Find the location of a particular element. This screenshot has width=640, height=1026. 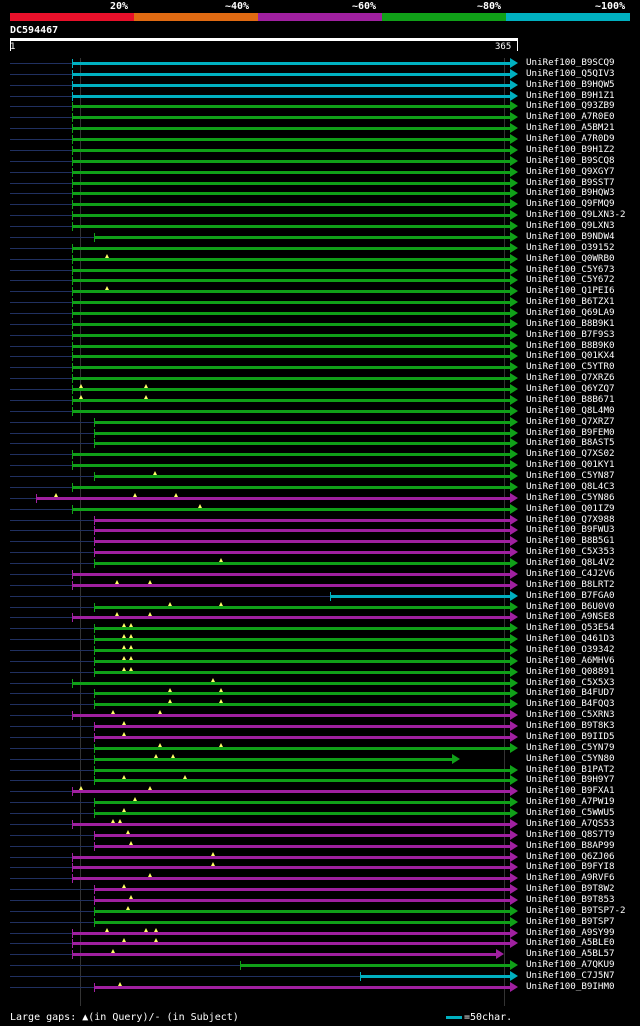

hit-label: UniRef100_B9H9Y7 is located at coordinates (570, 780).